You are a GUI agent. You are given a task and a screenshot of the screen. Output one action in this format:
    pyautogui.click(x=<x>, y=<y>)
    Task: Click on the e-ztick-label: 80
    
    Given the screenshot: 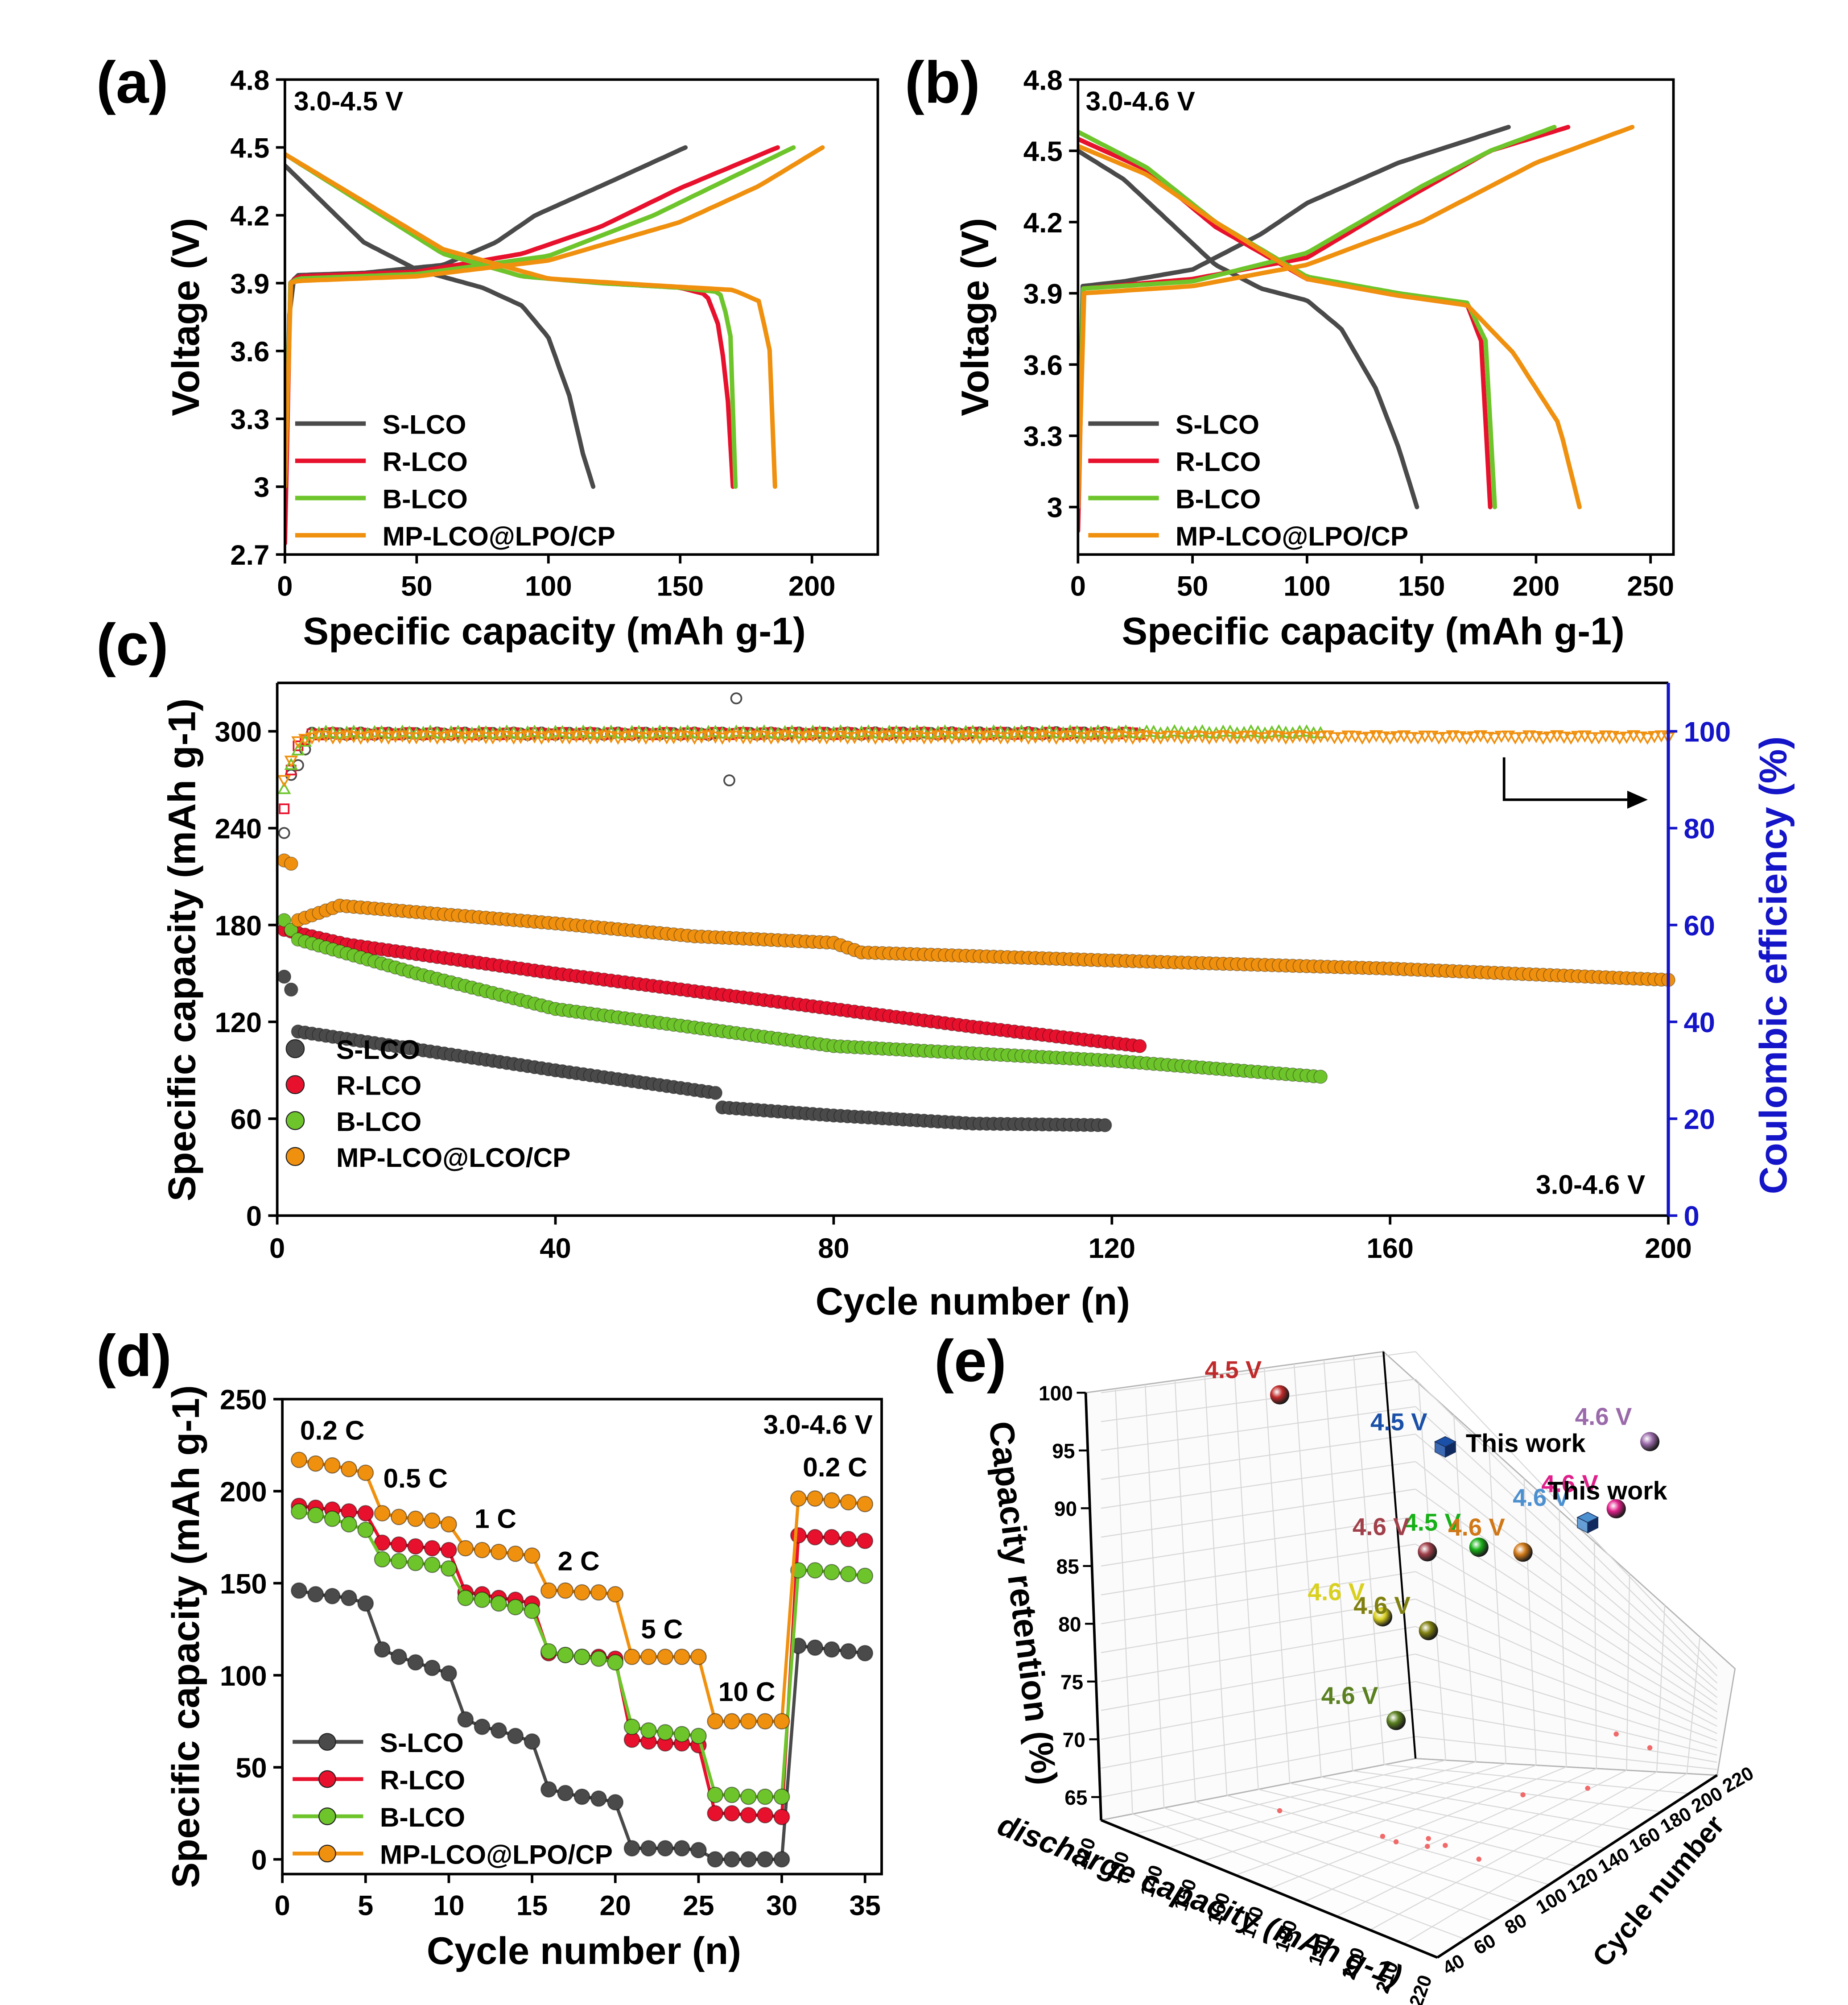 What is the action you would take?
    pyautogui.click(x=1069, y=1624)
    